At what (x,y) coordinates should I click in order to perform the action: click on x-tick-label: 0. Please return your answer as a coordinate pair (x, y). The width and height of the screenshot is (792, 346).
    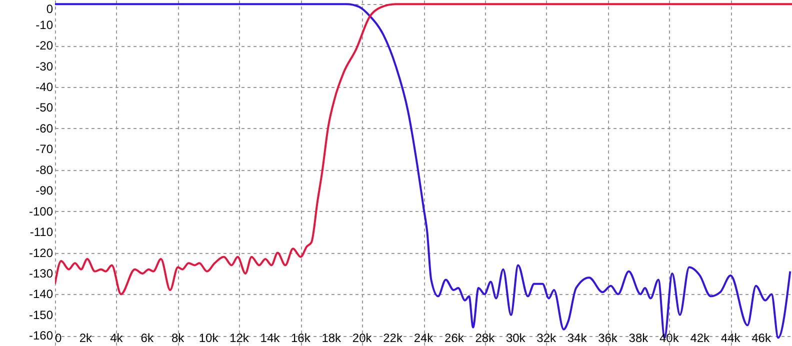
    Looking at the image, I should click on (58, 338).